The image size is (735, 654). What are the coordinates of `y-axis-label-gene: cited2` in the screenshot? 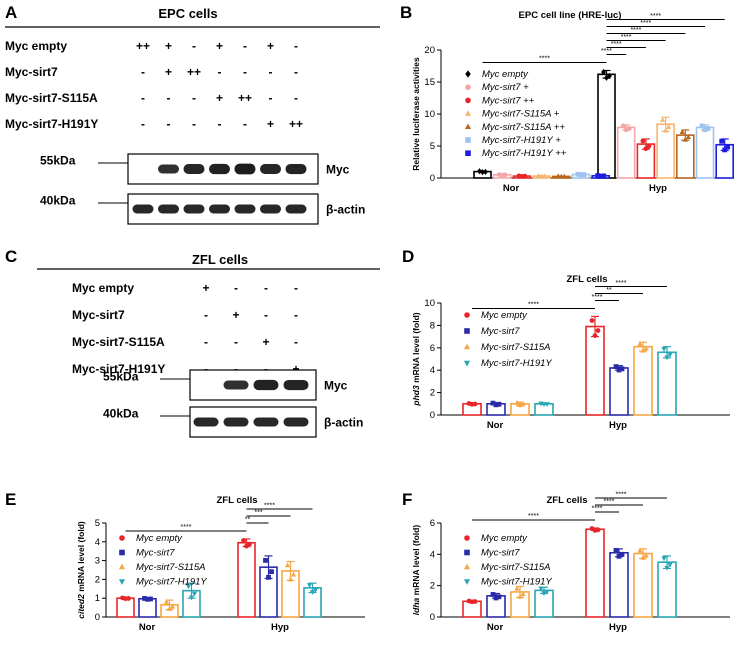 It's located at (81, 606).